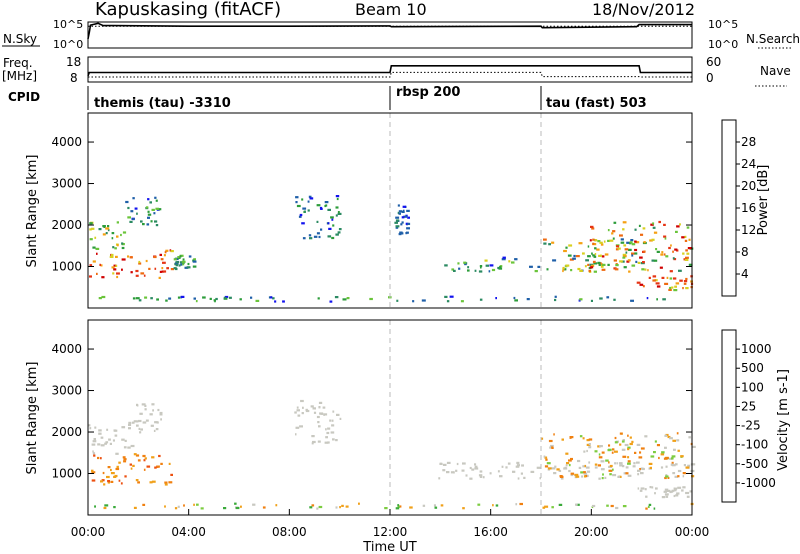 Image resolution: width=800 pixels, height=554 pixels. What do you see at coordinates (389, 31) in the screenshot?
I see `nsky-series-line` at bounding box center [389, 31].